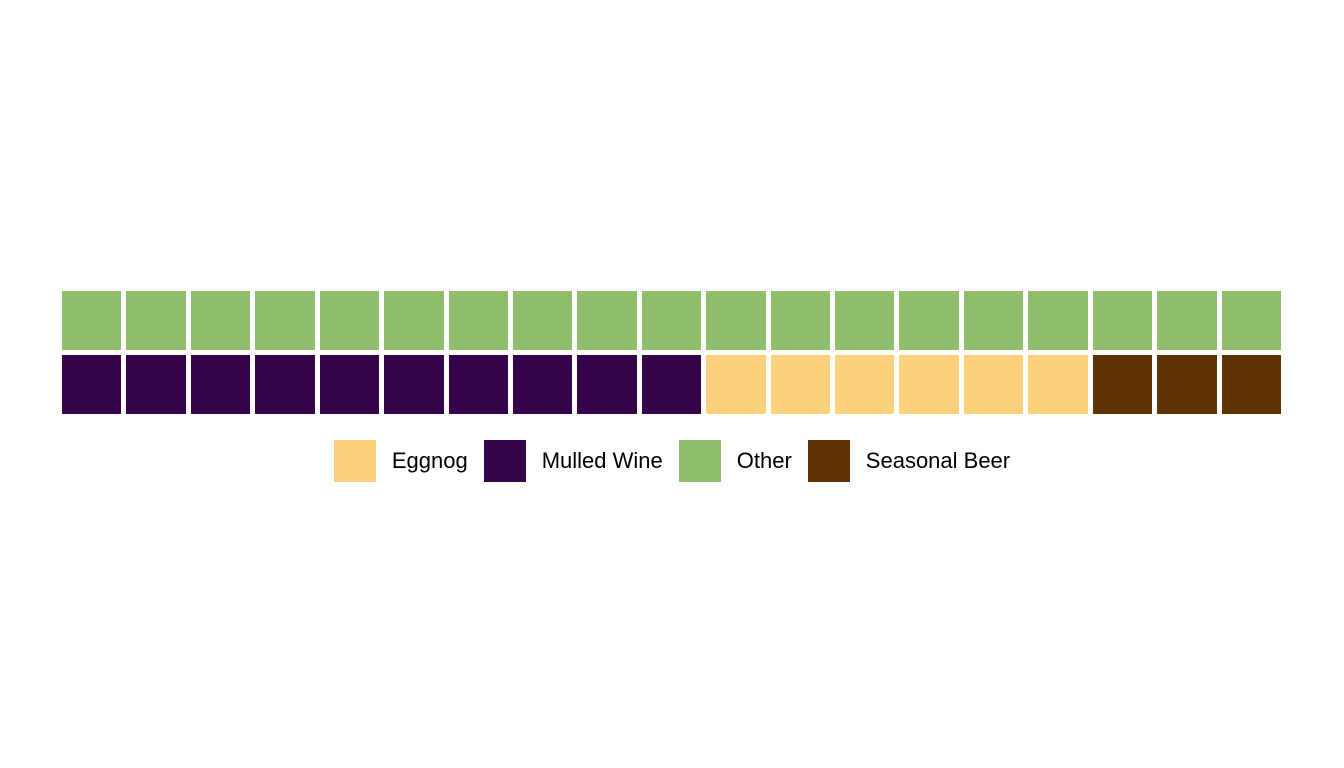 The height and width of the screenshot is (768, 1344). What do you see at coordinates (602, 460) in the screenshot?
I see `legend-label: Mulled Wine` at bounding box center [602, 460].